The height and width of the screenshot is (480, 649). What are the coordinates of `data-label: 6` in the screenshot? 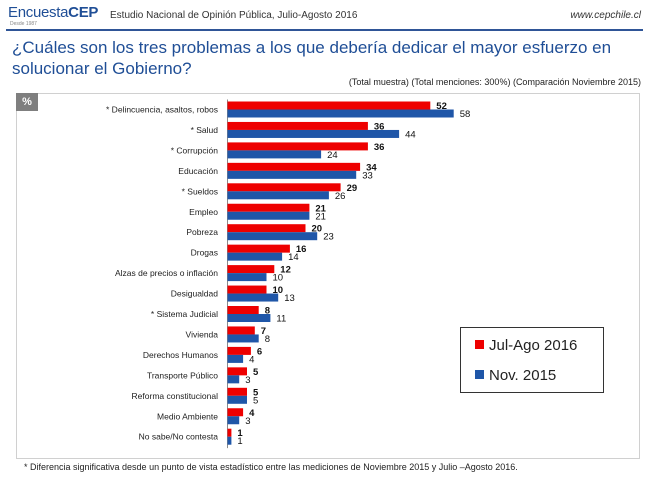 It's located at (259, 351).